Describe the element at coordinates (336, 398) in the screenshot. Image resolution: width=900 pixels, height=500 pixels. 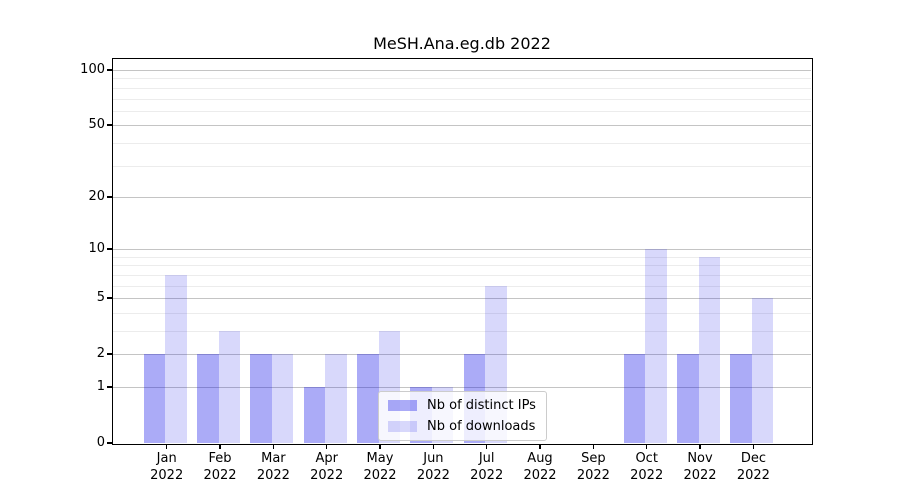
I see `bar-downloads-apr` at that location.